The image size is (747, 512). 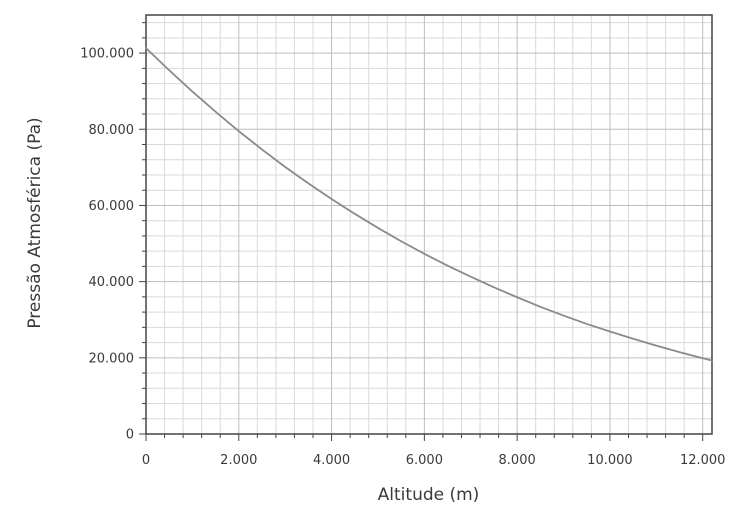 I want to click on x-tick-label: 6.000, so click(x=424, y=460).